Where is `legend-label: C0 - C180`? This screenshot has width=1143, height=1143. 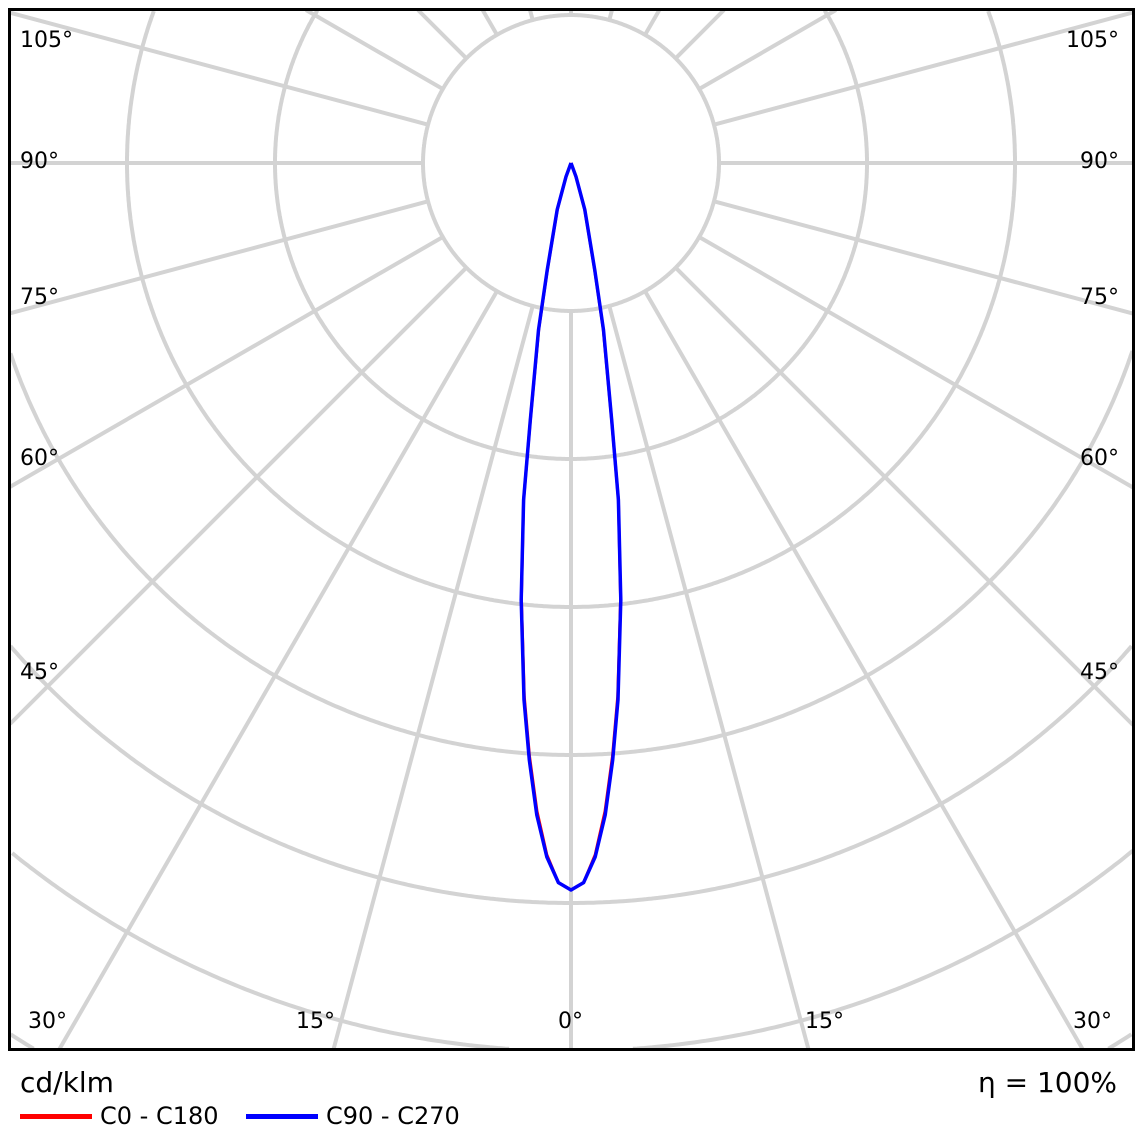 legend-label: C0 - C180 is located at coordinates (159, 1116).